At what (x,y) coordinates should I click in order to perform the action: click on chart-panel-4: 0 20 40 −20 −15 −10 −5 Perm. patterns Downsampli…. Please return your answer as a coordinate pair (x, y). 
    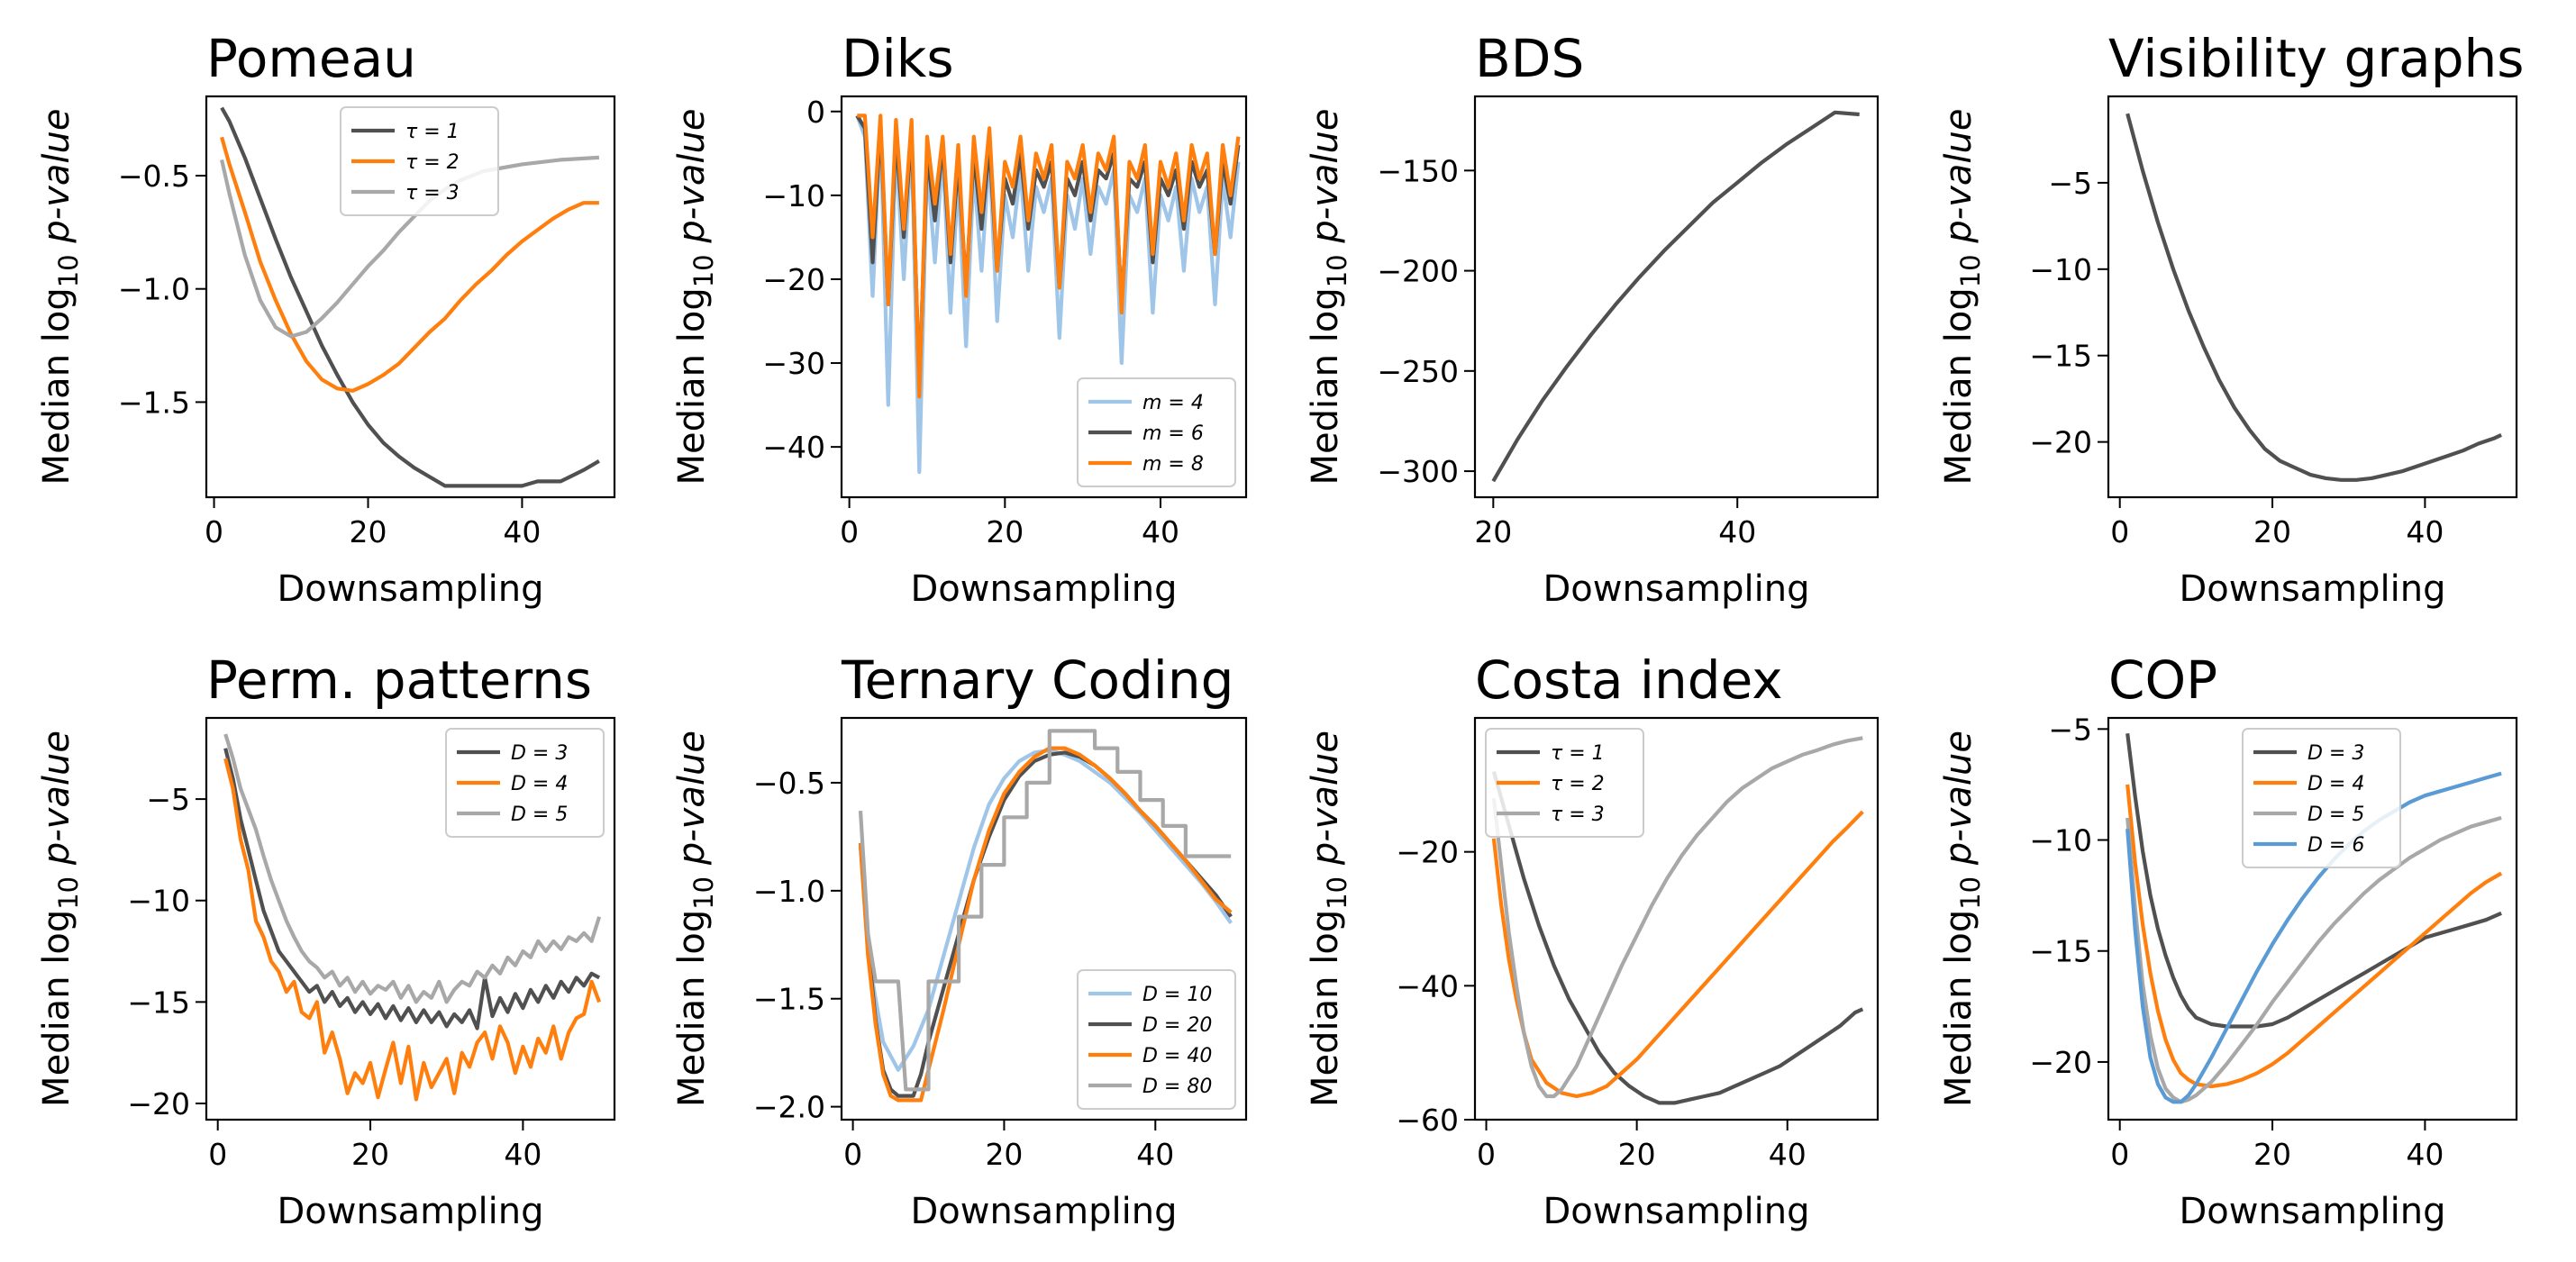
    Looking at the image, I should click on (326, 940).